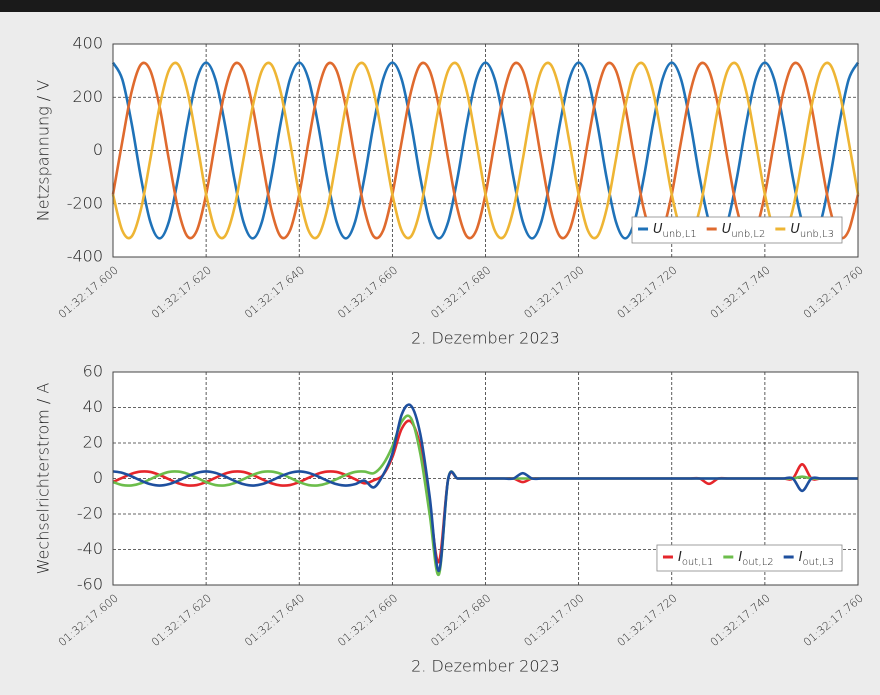  What do you see at coordinates (43, 151) in the screenshot?
I see `y-axis-label: Netzspannung / V` at bounding box center [43, 151].